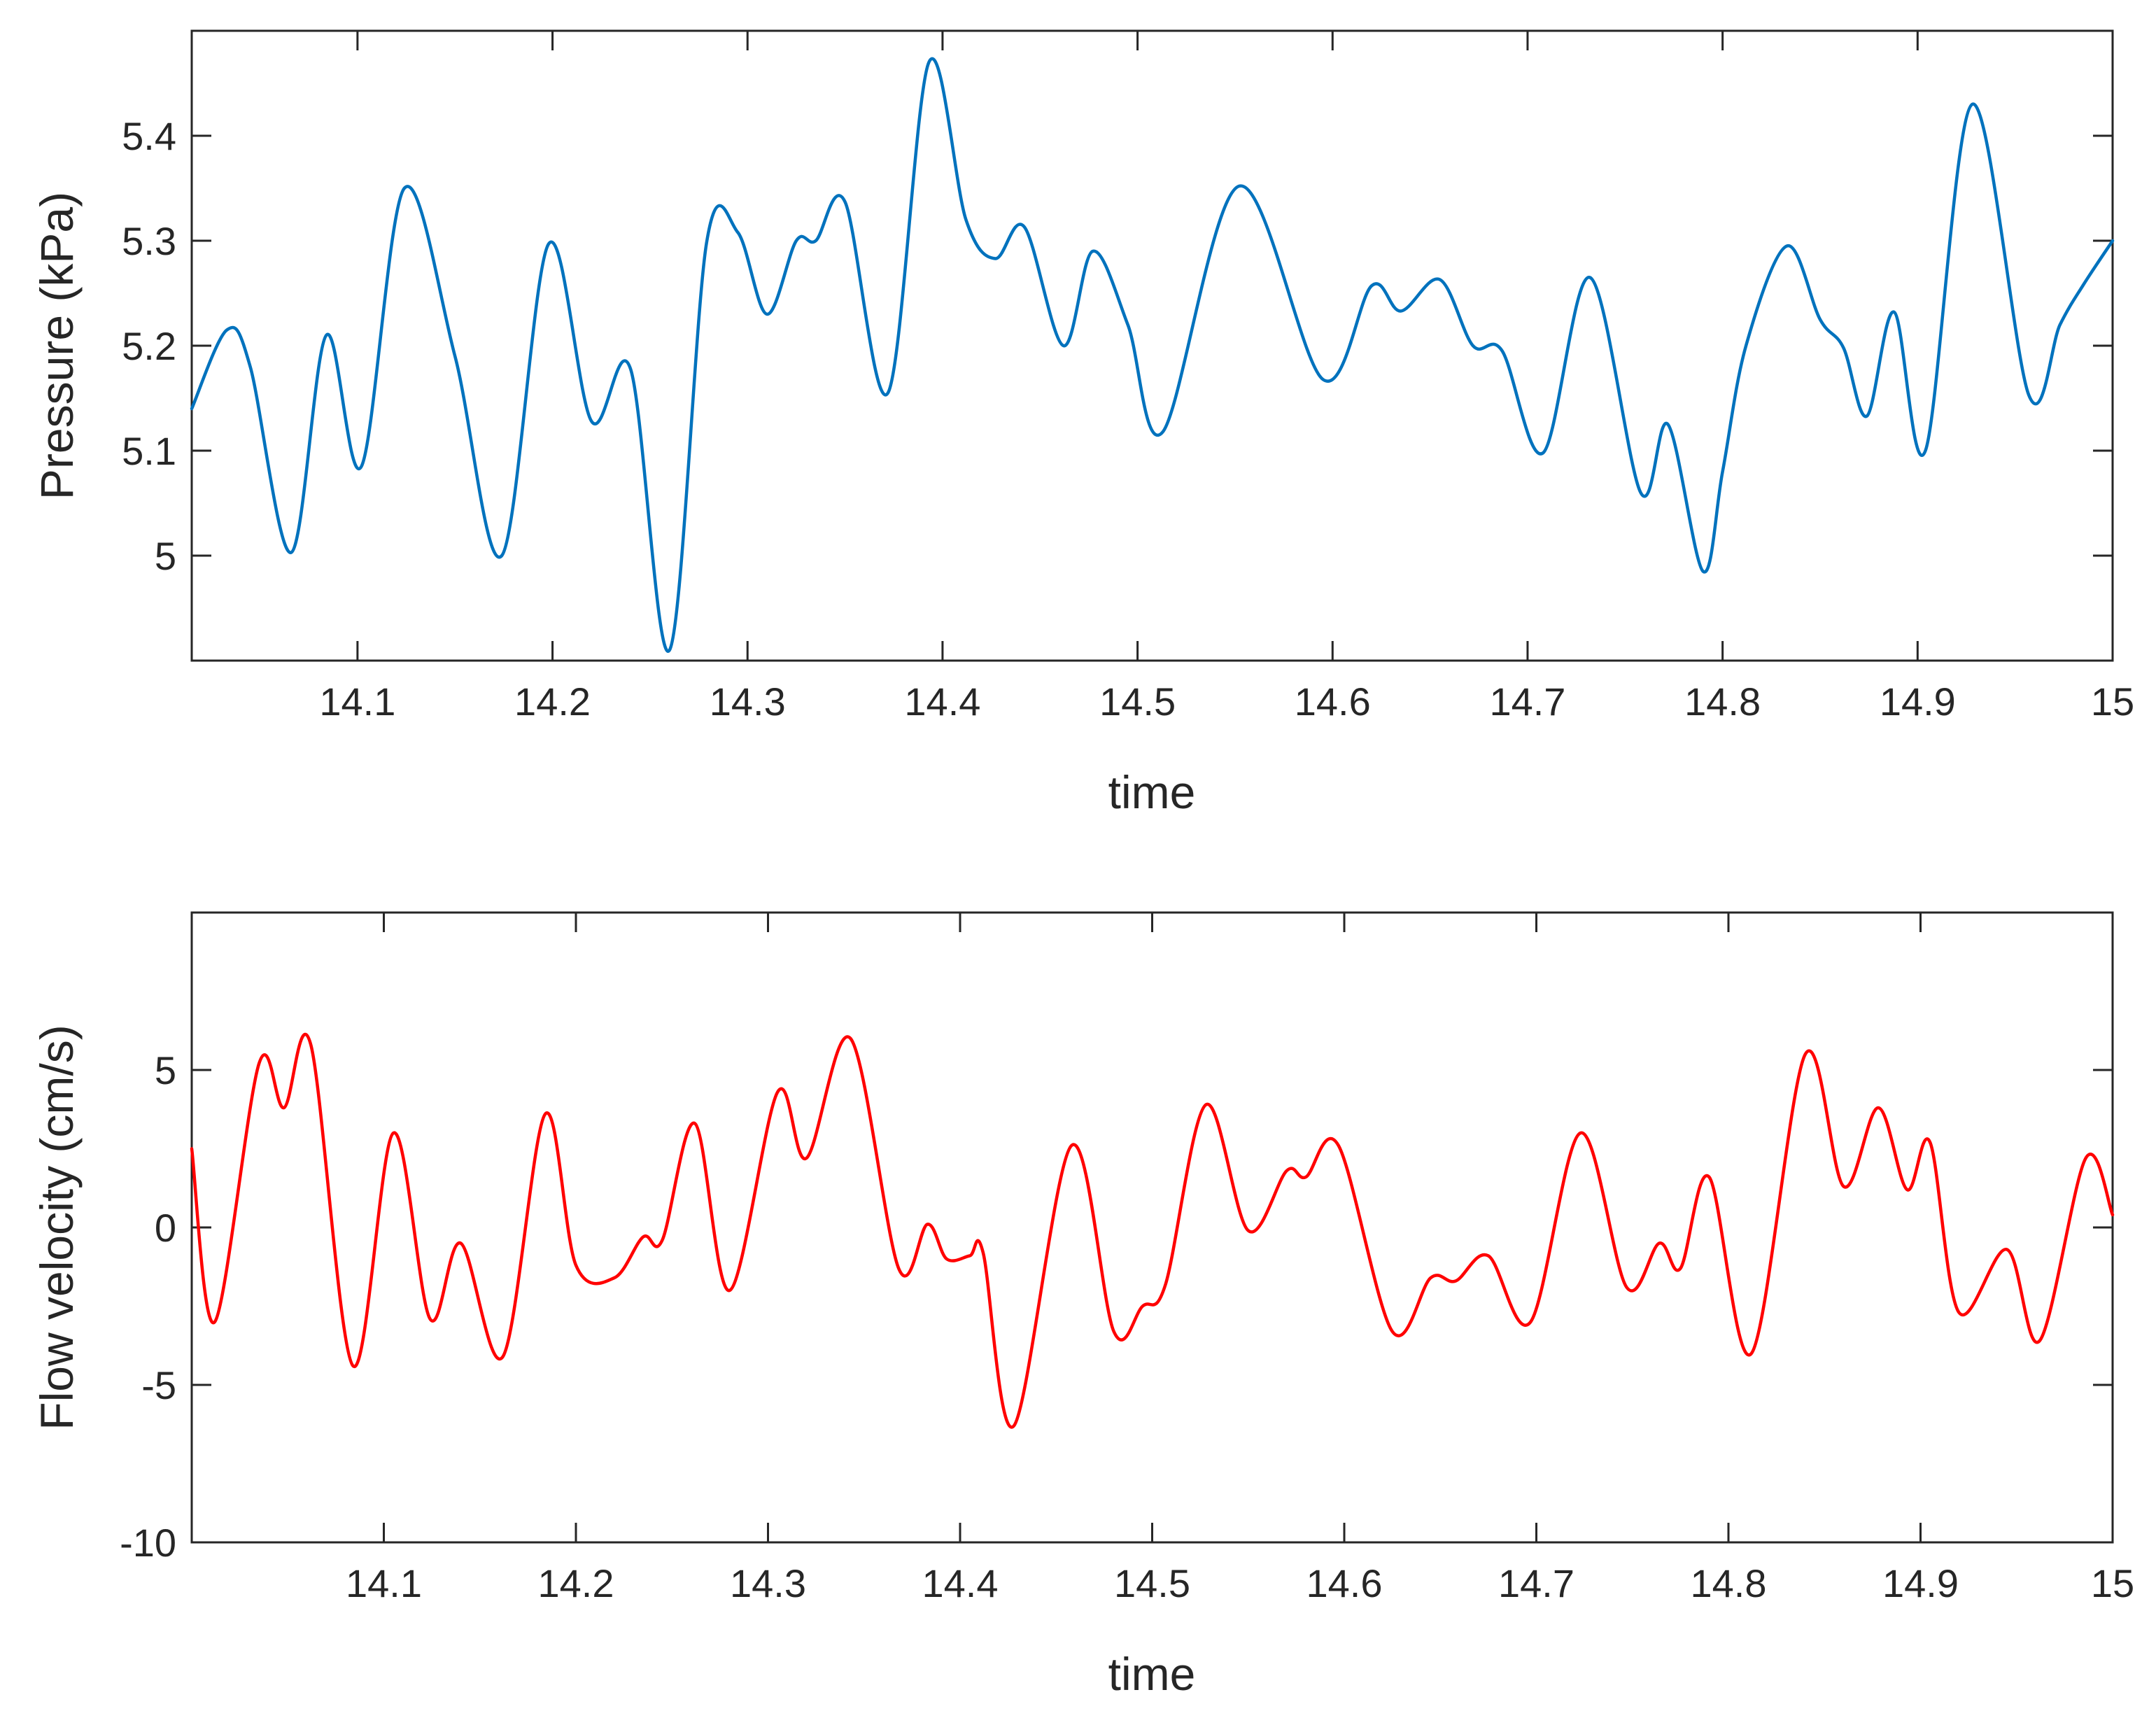 The width and height of the screenshot is (2156, 1718). I want to click on velocity-y-tick-label: 5, so click(165, 1070).